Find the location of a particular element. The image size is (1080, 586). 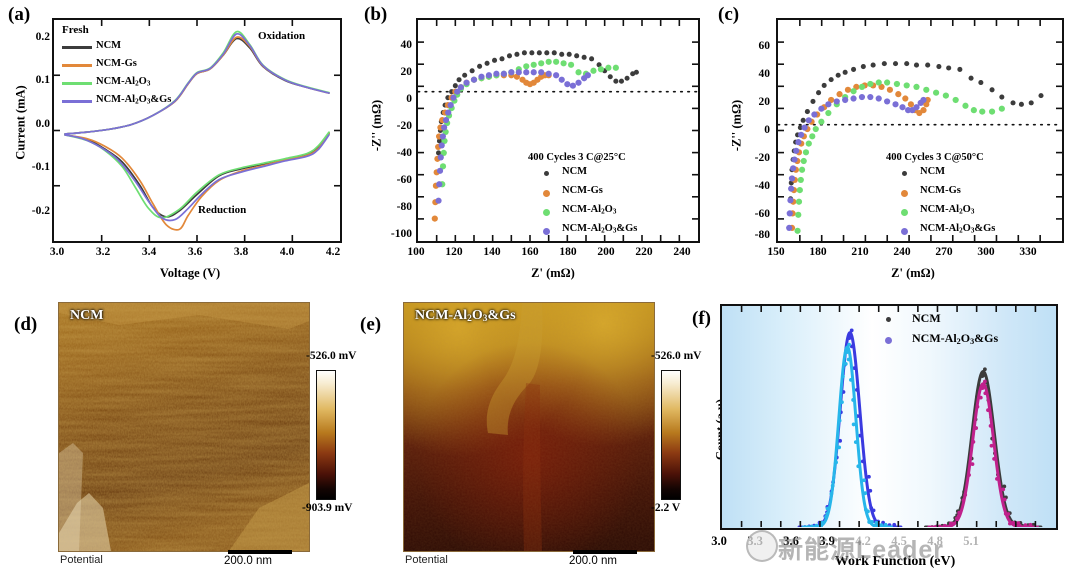

panel-c-legend-dot-ncm-al2o3 is located at coordinates (904, 212).